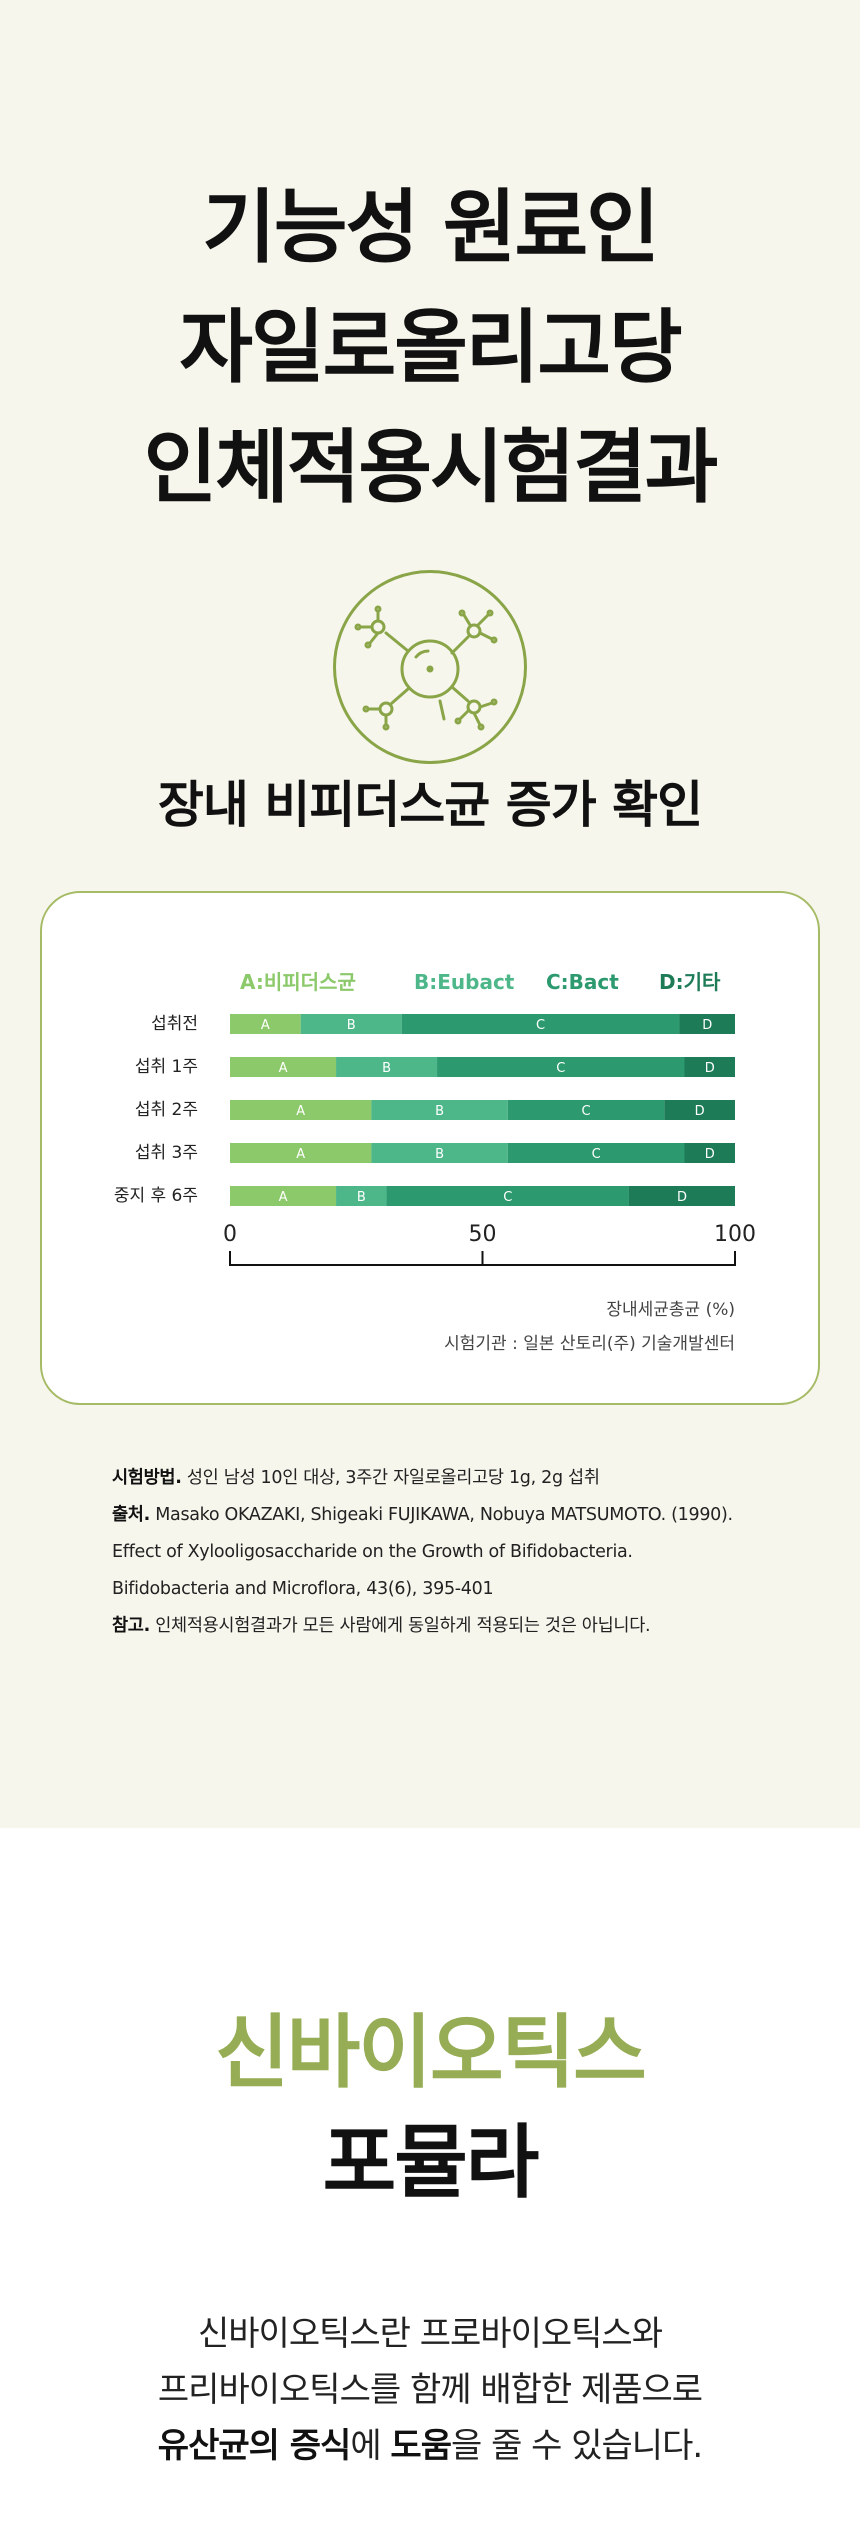 The width and height of the screenshot is (860, 2533). Describe the element at coordinates (735, 1234) in the screenshot. I see `x-tick-label: 100` at that location.